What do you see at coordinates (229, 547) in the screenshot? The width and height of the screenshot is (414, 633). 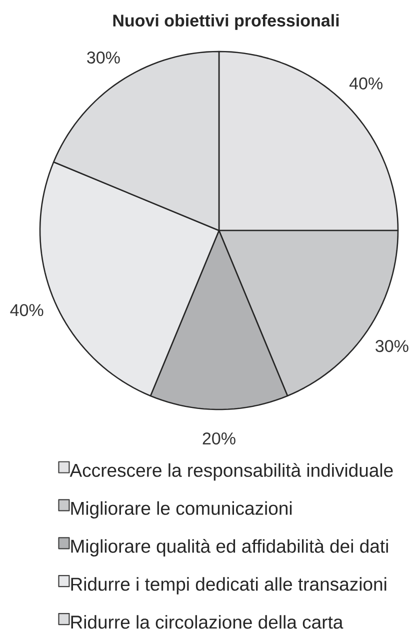 I see `legend-label: Migliorare qualità ed affidabilità dei dati` at bounding box center [229, 547].